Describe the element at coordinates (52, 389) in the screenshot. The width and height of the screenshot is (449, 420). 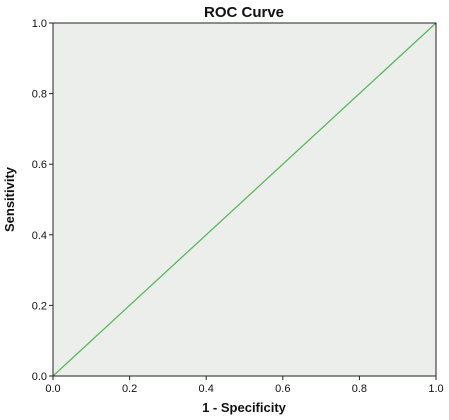
I see `x-tick-label: 0.0` at that location.